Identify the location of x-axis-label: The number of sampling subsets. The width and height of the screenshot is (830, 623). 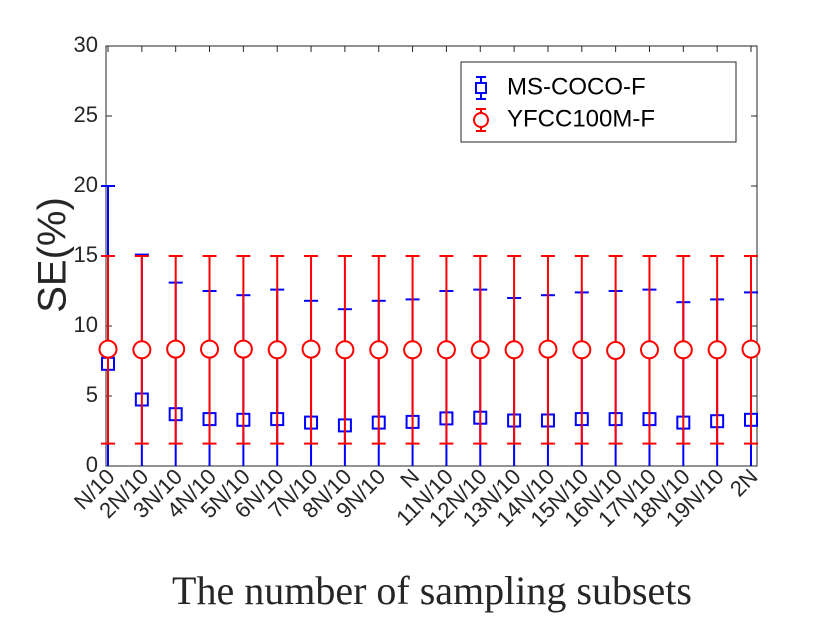
(432, 590).